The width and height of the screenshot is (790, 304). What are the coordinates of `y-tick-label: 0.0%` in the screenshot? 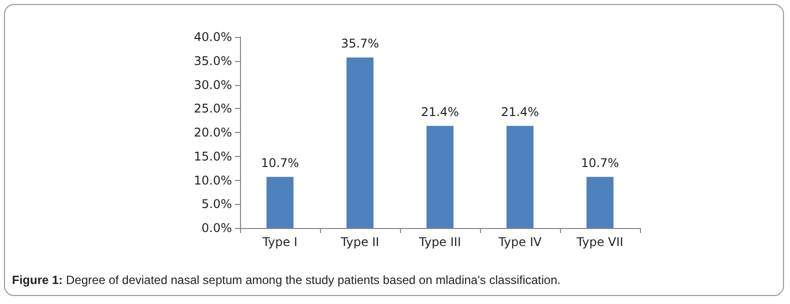 It's located at (217, 228).